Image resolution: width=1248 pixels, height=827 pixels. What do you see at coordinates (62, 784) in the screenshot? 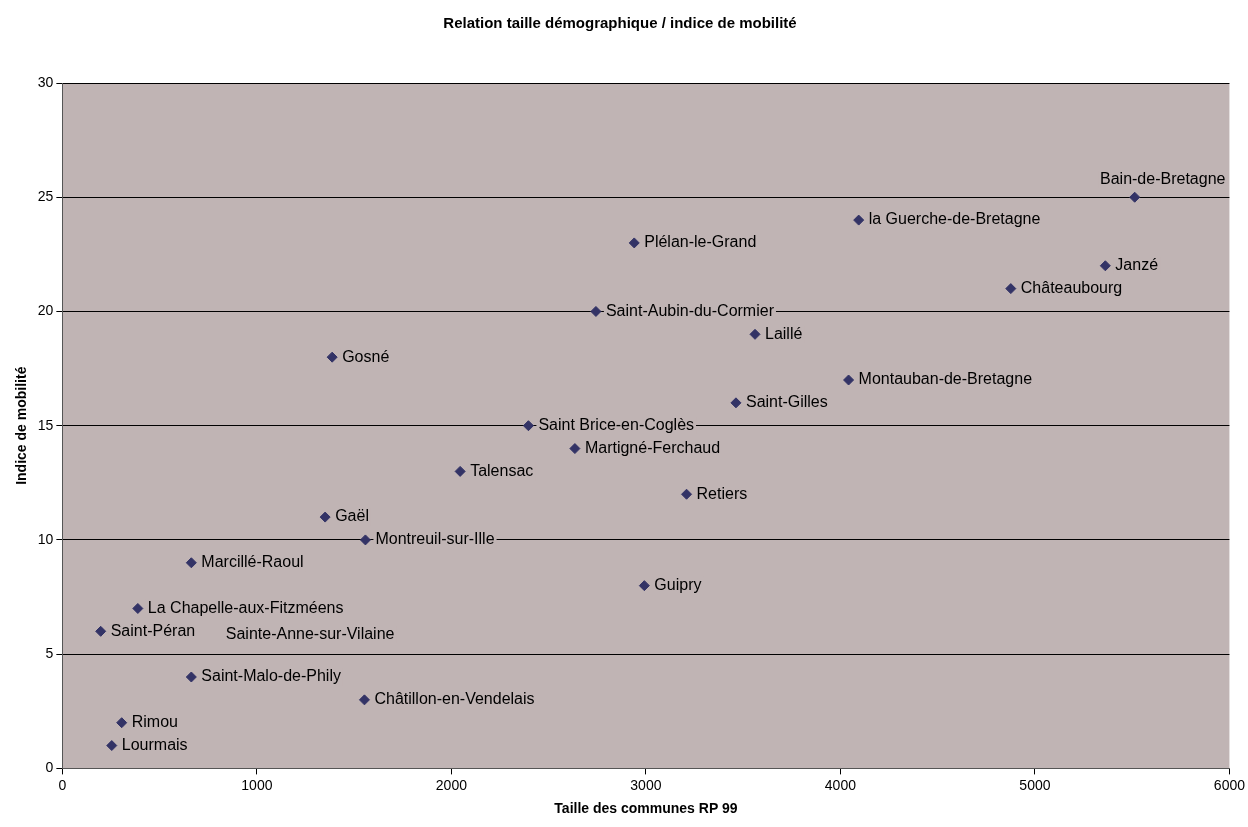
I see `x-tick-label: 0` at bounding box center [62, 784].